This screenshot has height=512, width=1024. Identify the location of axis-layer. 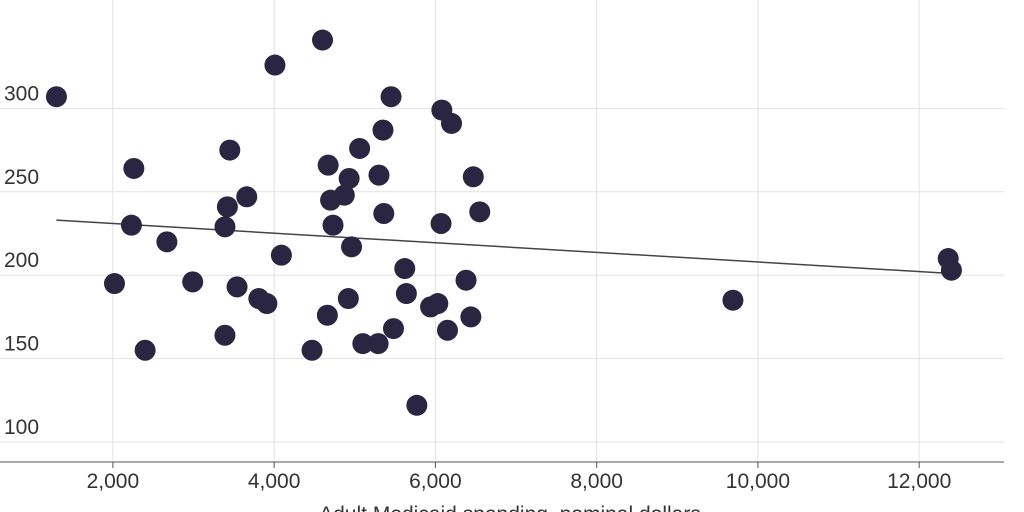
(502, 464).